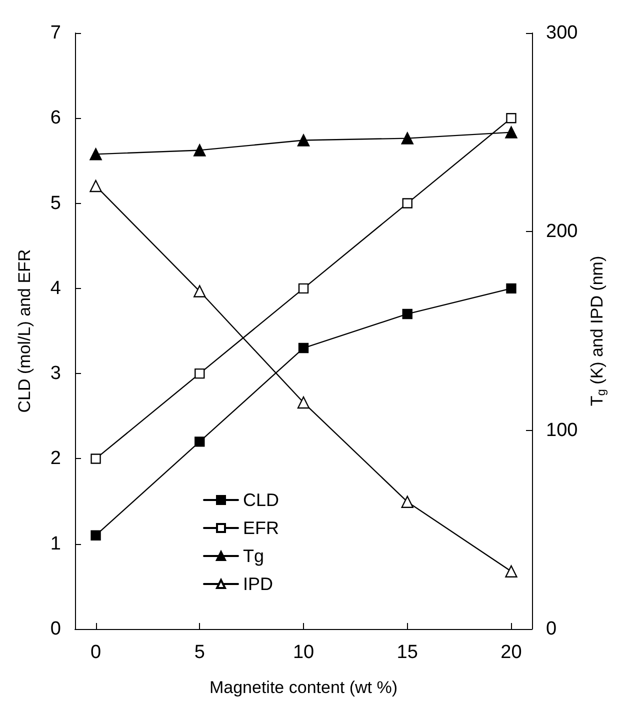 This screenshot has width=640, height=722. Describe the element at coordinates (199, 652) in the screenshot. I see `x-tick-label: 5` at that location.